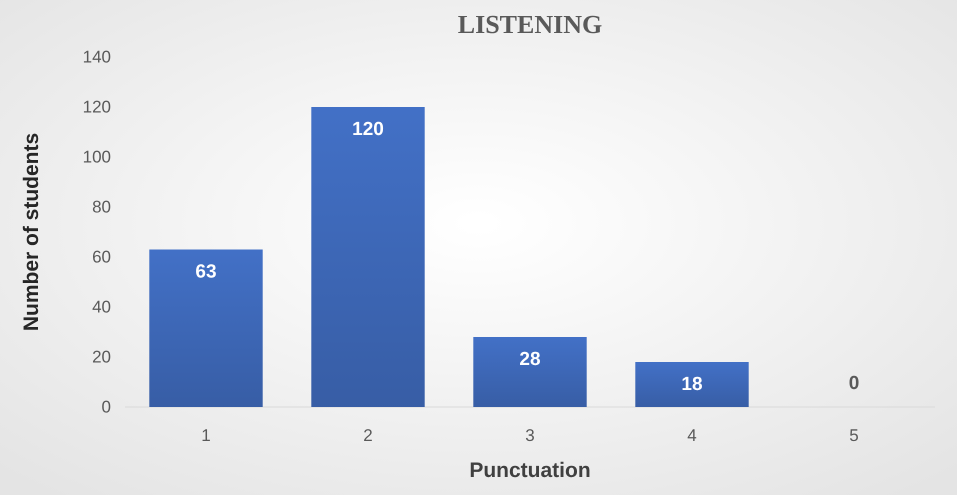  Describe the element at coordinates (368, 436) in the screenshot. I see `x-tick-label: 2` at that location.